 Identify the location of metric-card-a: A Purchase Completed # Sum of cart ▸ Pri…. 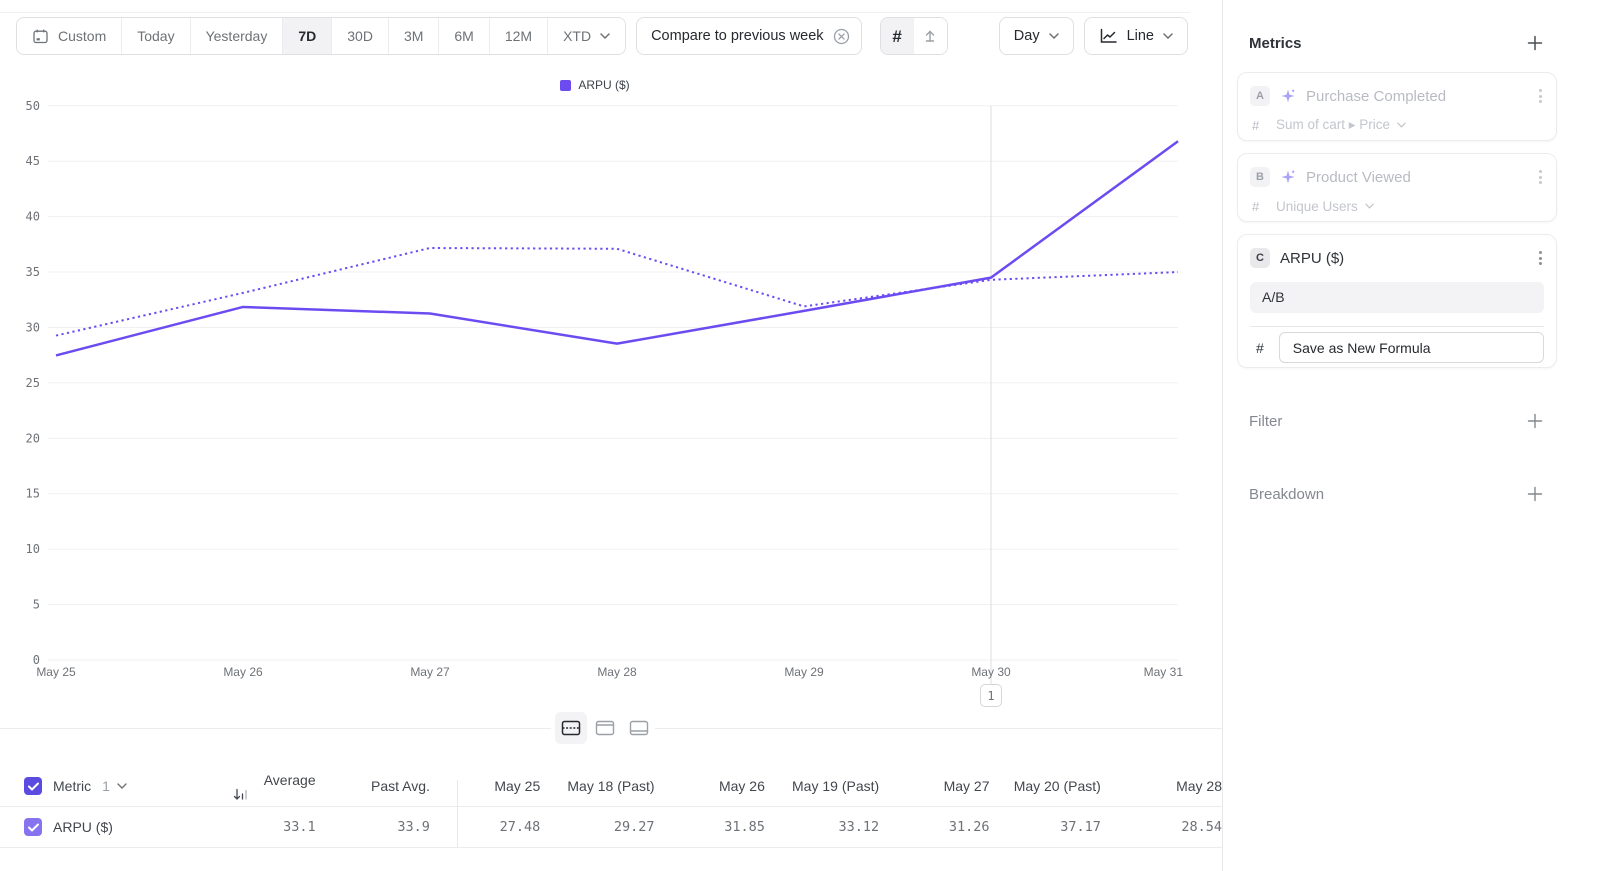
(1397, 106).